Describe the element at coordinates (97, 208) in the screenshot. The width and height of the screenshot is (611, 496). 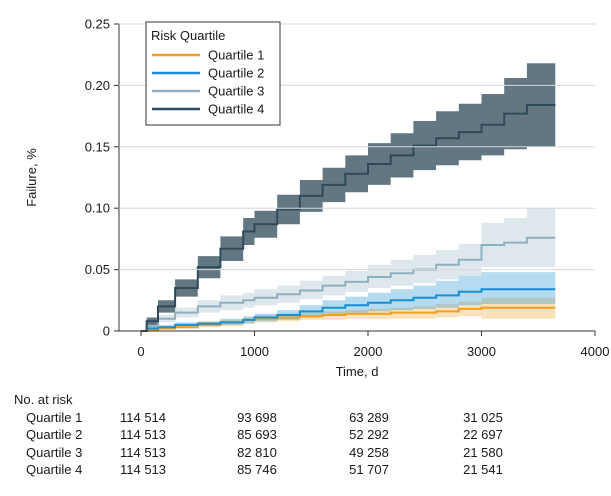
I see `y-tick-label: 0.10` at that location.